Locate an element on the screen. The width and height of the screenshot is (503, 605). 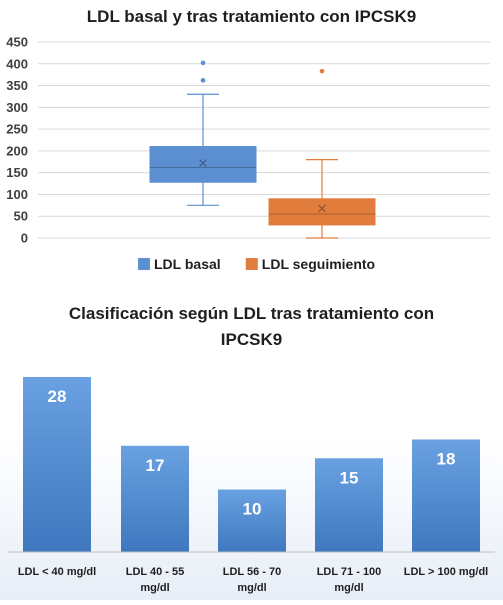
bar-value-label: 28 is located at coordinates (57, 396).